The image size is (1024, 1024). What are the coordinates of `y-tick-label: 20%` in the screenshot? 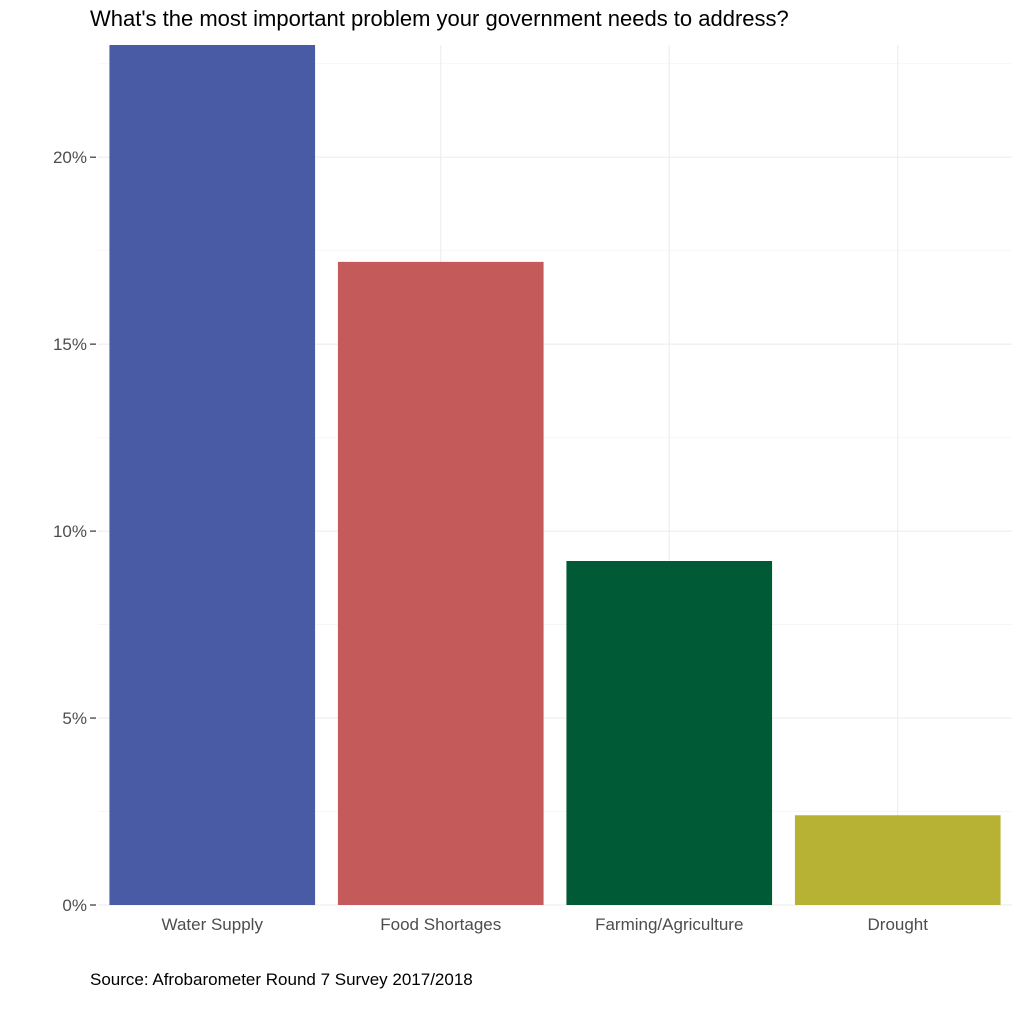 It's located at (70, 157).